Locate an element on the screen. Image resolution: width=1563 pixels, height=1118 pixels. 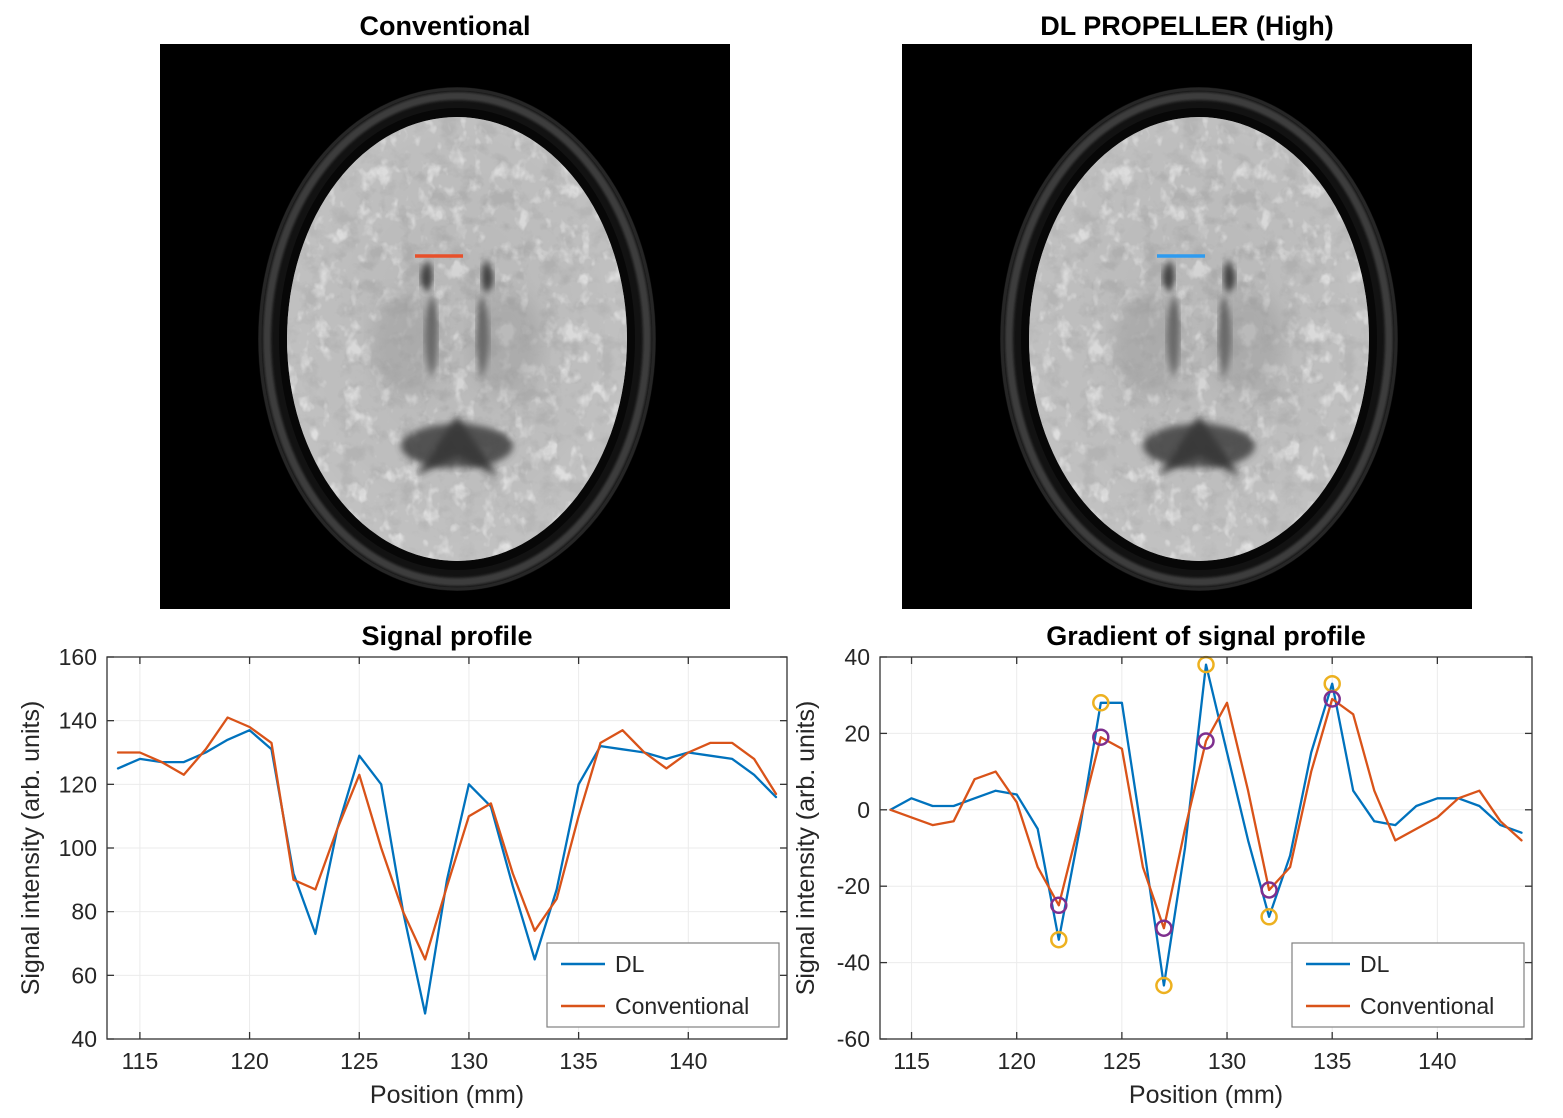
dl-propeller-image-title: DL PROPELLER (High) is located at coordinates (1187, 26).